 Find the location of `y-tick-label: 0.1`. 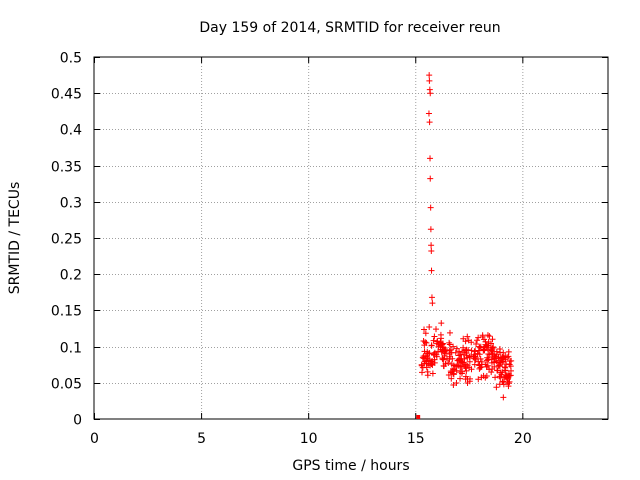

y-tick-label: 0.1 is located at coordinates (71, 349).